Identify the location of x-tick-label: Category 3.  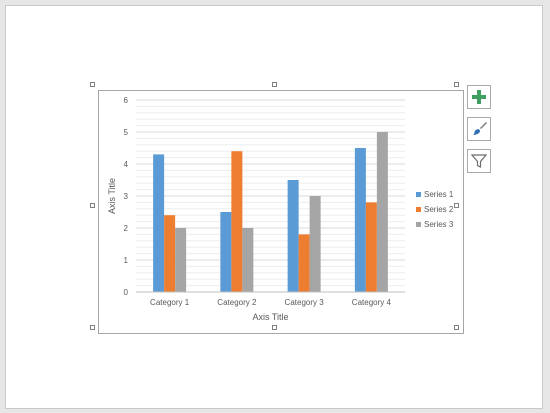
(305, 302).